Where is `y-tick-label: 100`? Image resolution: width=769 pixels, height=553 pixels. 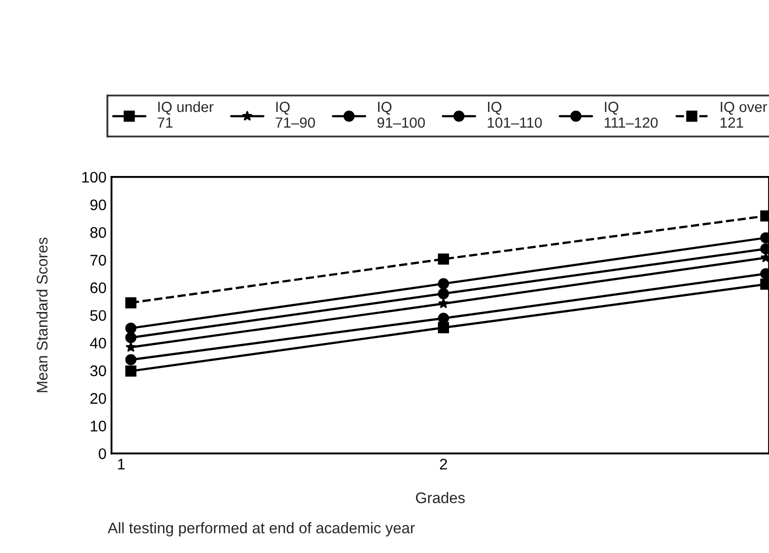
y-tick-label: 100 is located at coordinates (94, 177).